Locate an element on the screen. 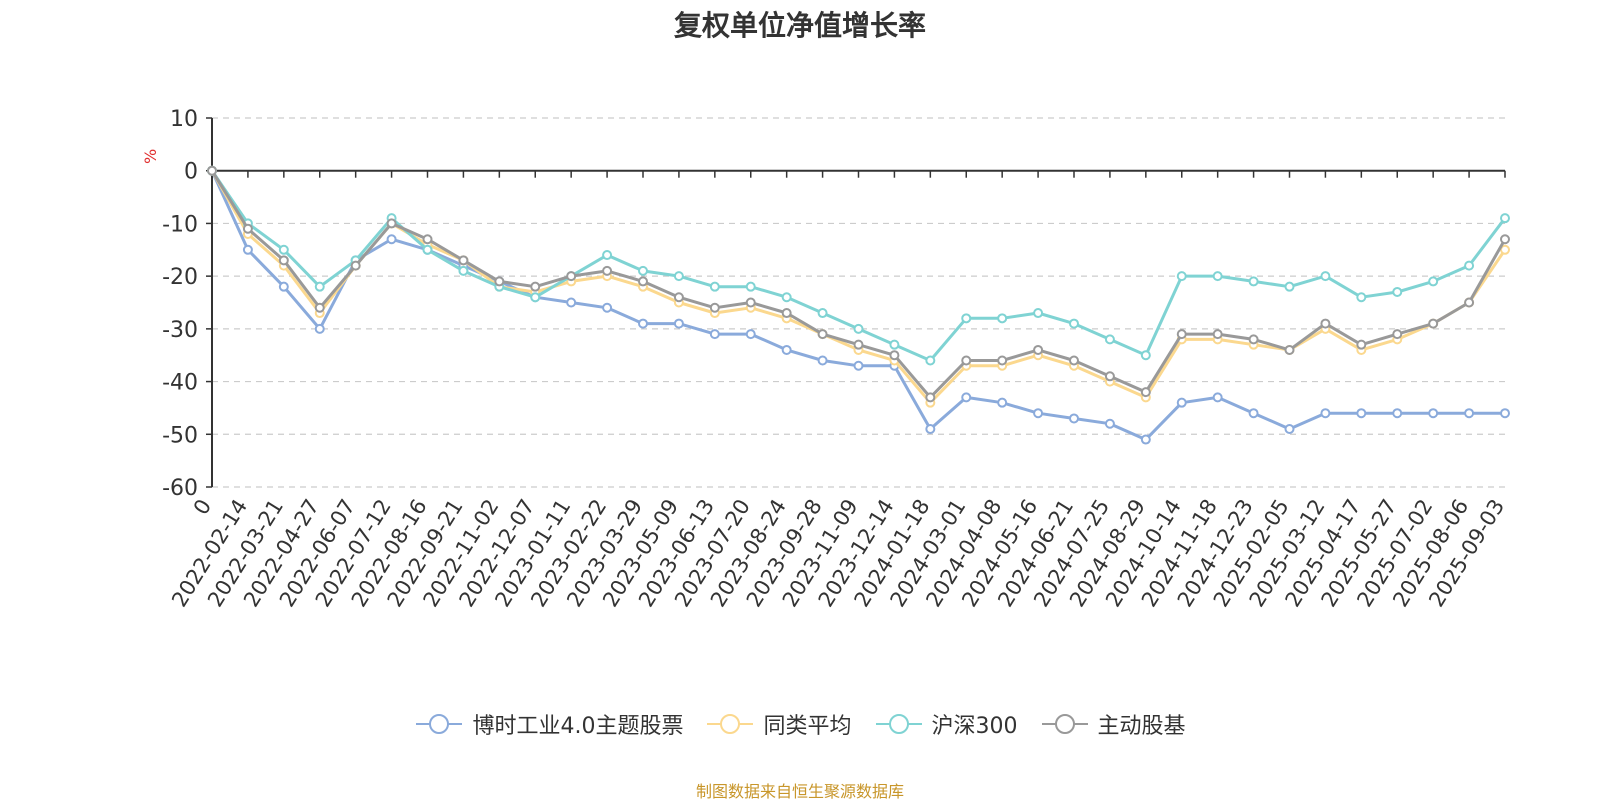 The width and height of the screenshot is (1600, 802). y-tick-label: -20 is located at coordinates (180, 277).